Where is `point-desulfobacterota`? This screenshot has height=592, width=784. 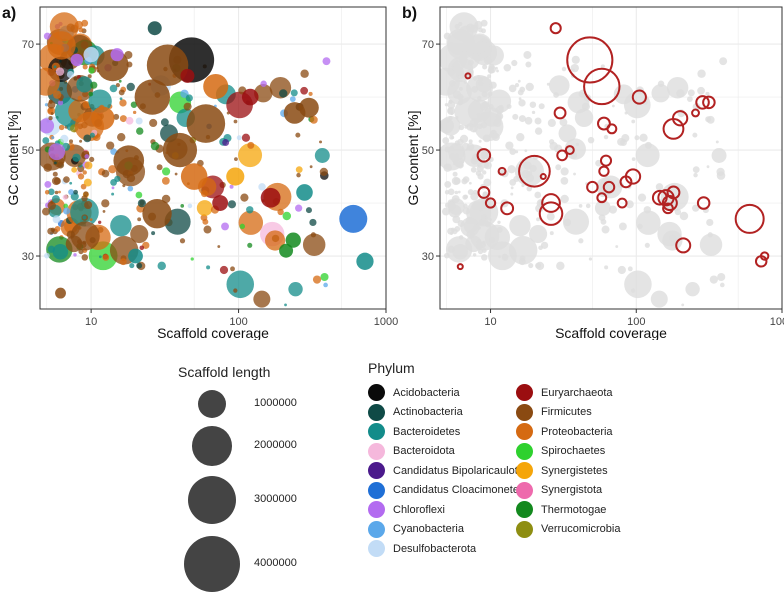
point-desulfobacterota is located at coordinates (91, 55).